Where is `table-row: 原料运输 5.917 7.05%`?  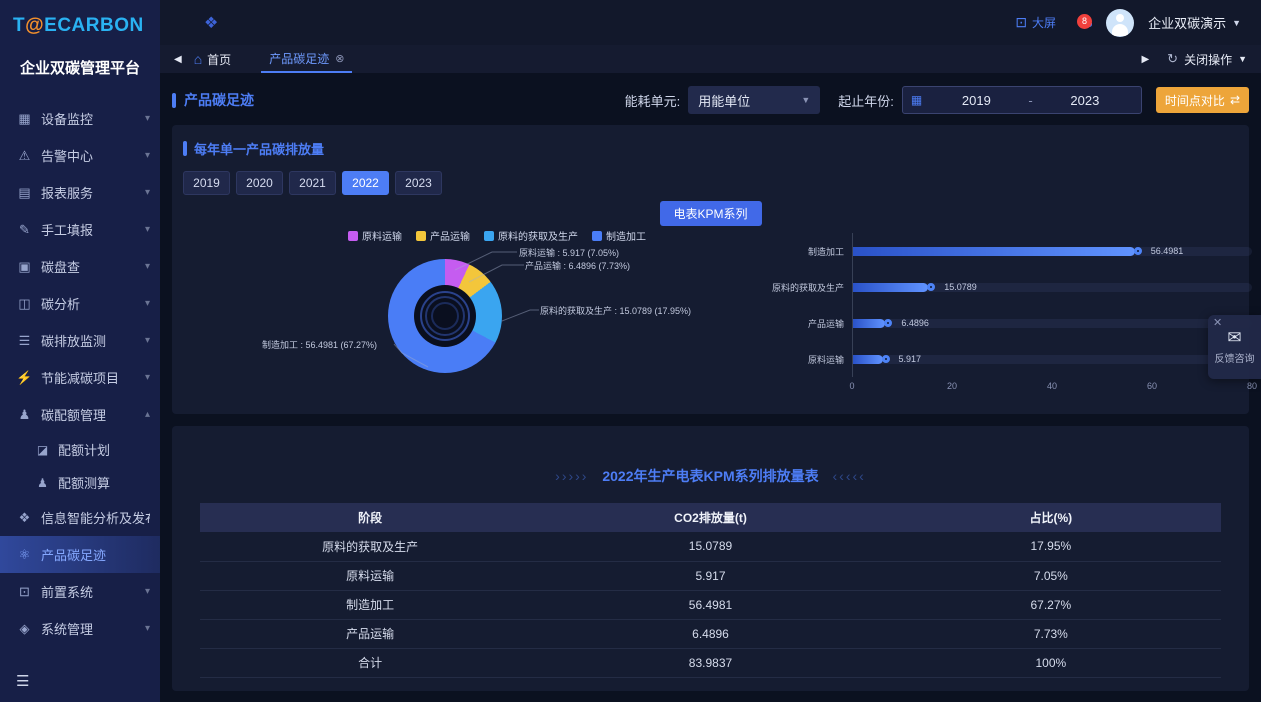 table-row: 原料运输 5.917 7.05% is located at coordinates (710, 576).